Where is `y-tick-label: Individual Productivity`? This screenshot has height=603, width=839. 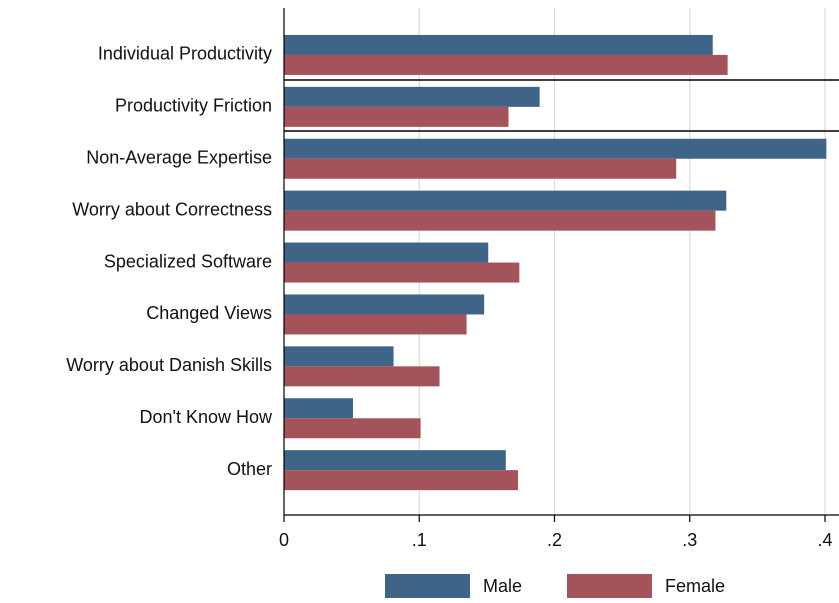
y-tick-label: Individual Productivity is located at coordinates (185, 54).